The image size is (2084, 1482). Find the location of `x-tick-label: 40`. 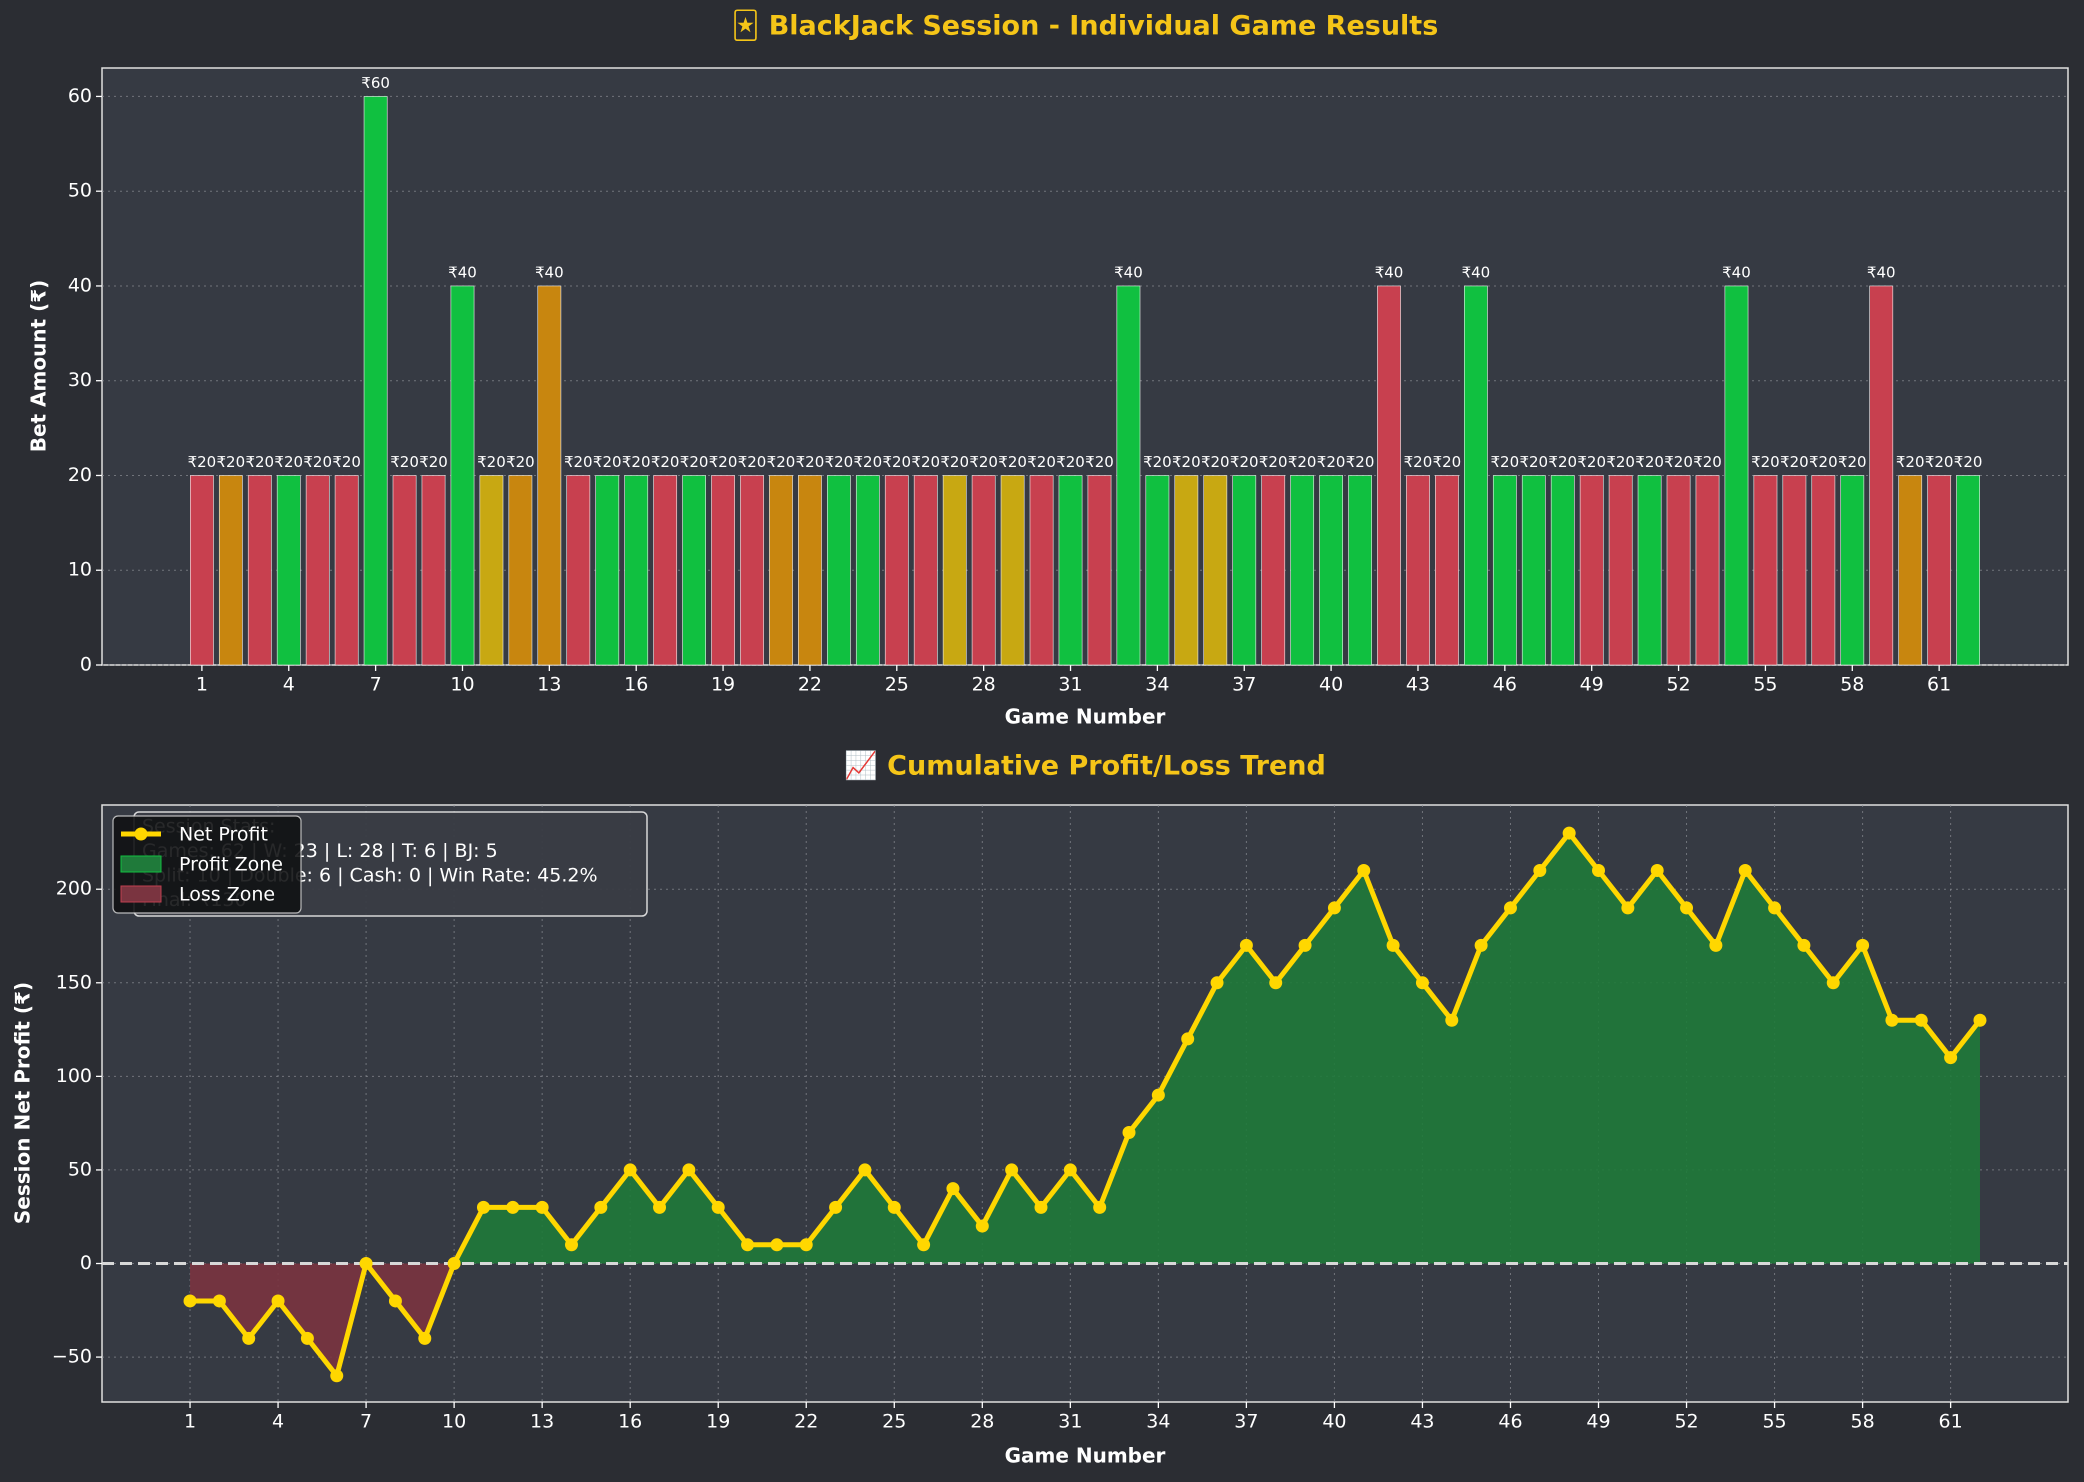

x-tick-label: 40 is located at coordinates (1331, 685).